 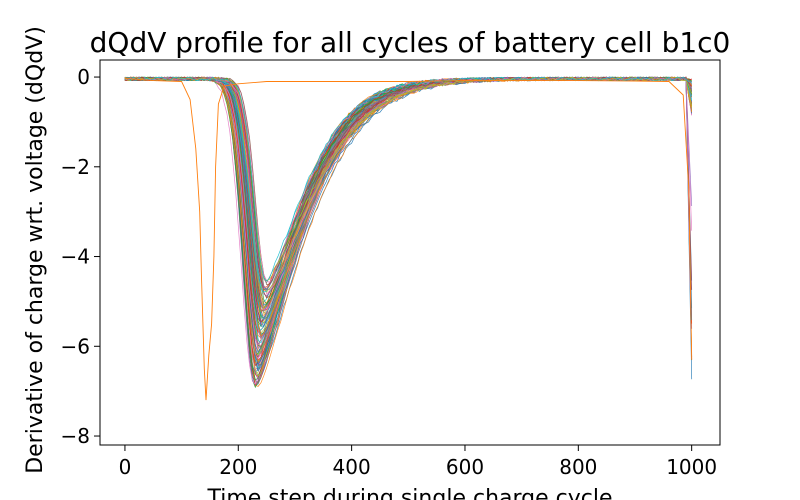 I want to click on x-tick-label: 800, so click(x=578, y=467).